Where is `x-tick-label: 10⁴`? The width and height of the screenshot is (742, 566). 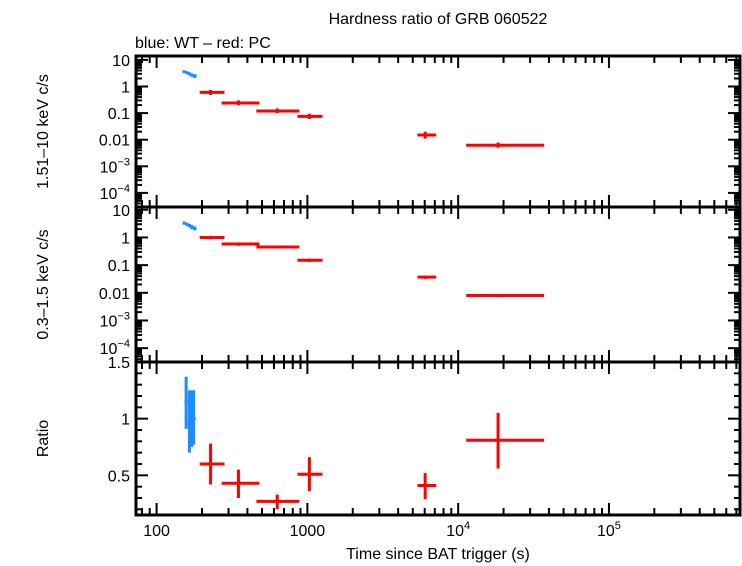
x-tick-label: 10⁴ is located at coordinates (458, 530).